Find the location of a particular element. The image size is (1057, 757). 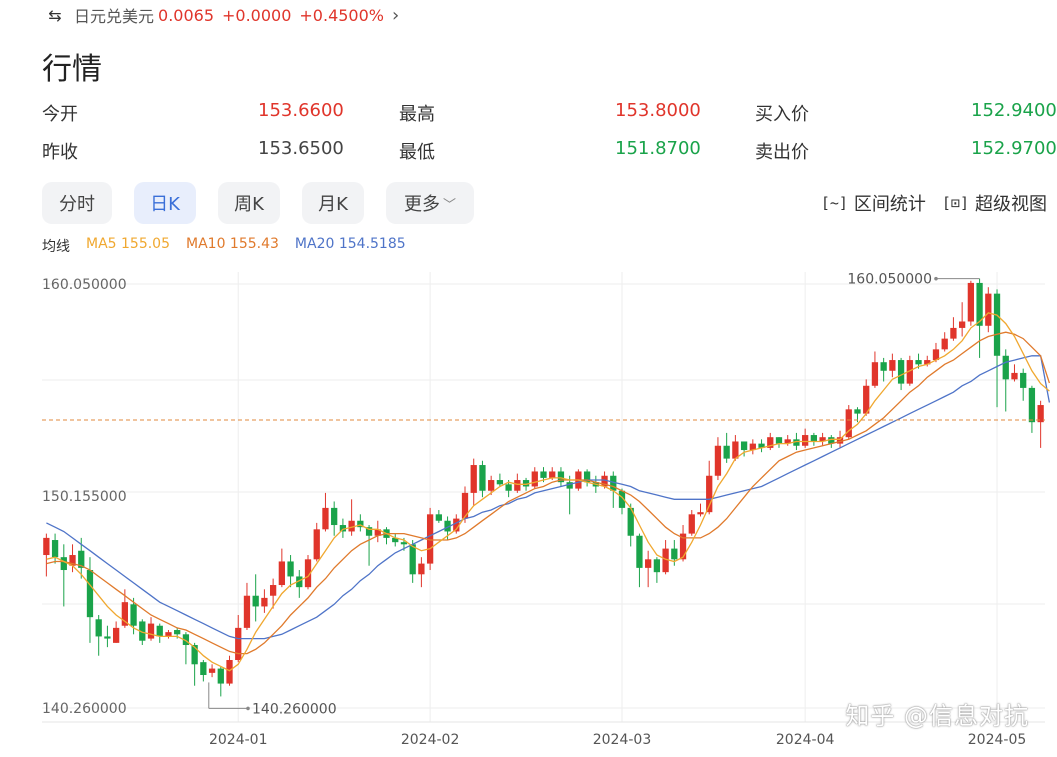

ma-legend-label: 均线 is located at coordinates (56, 247).